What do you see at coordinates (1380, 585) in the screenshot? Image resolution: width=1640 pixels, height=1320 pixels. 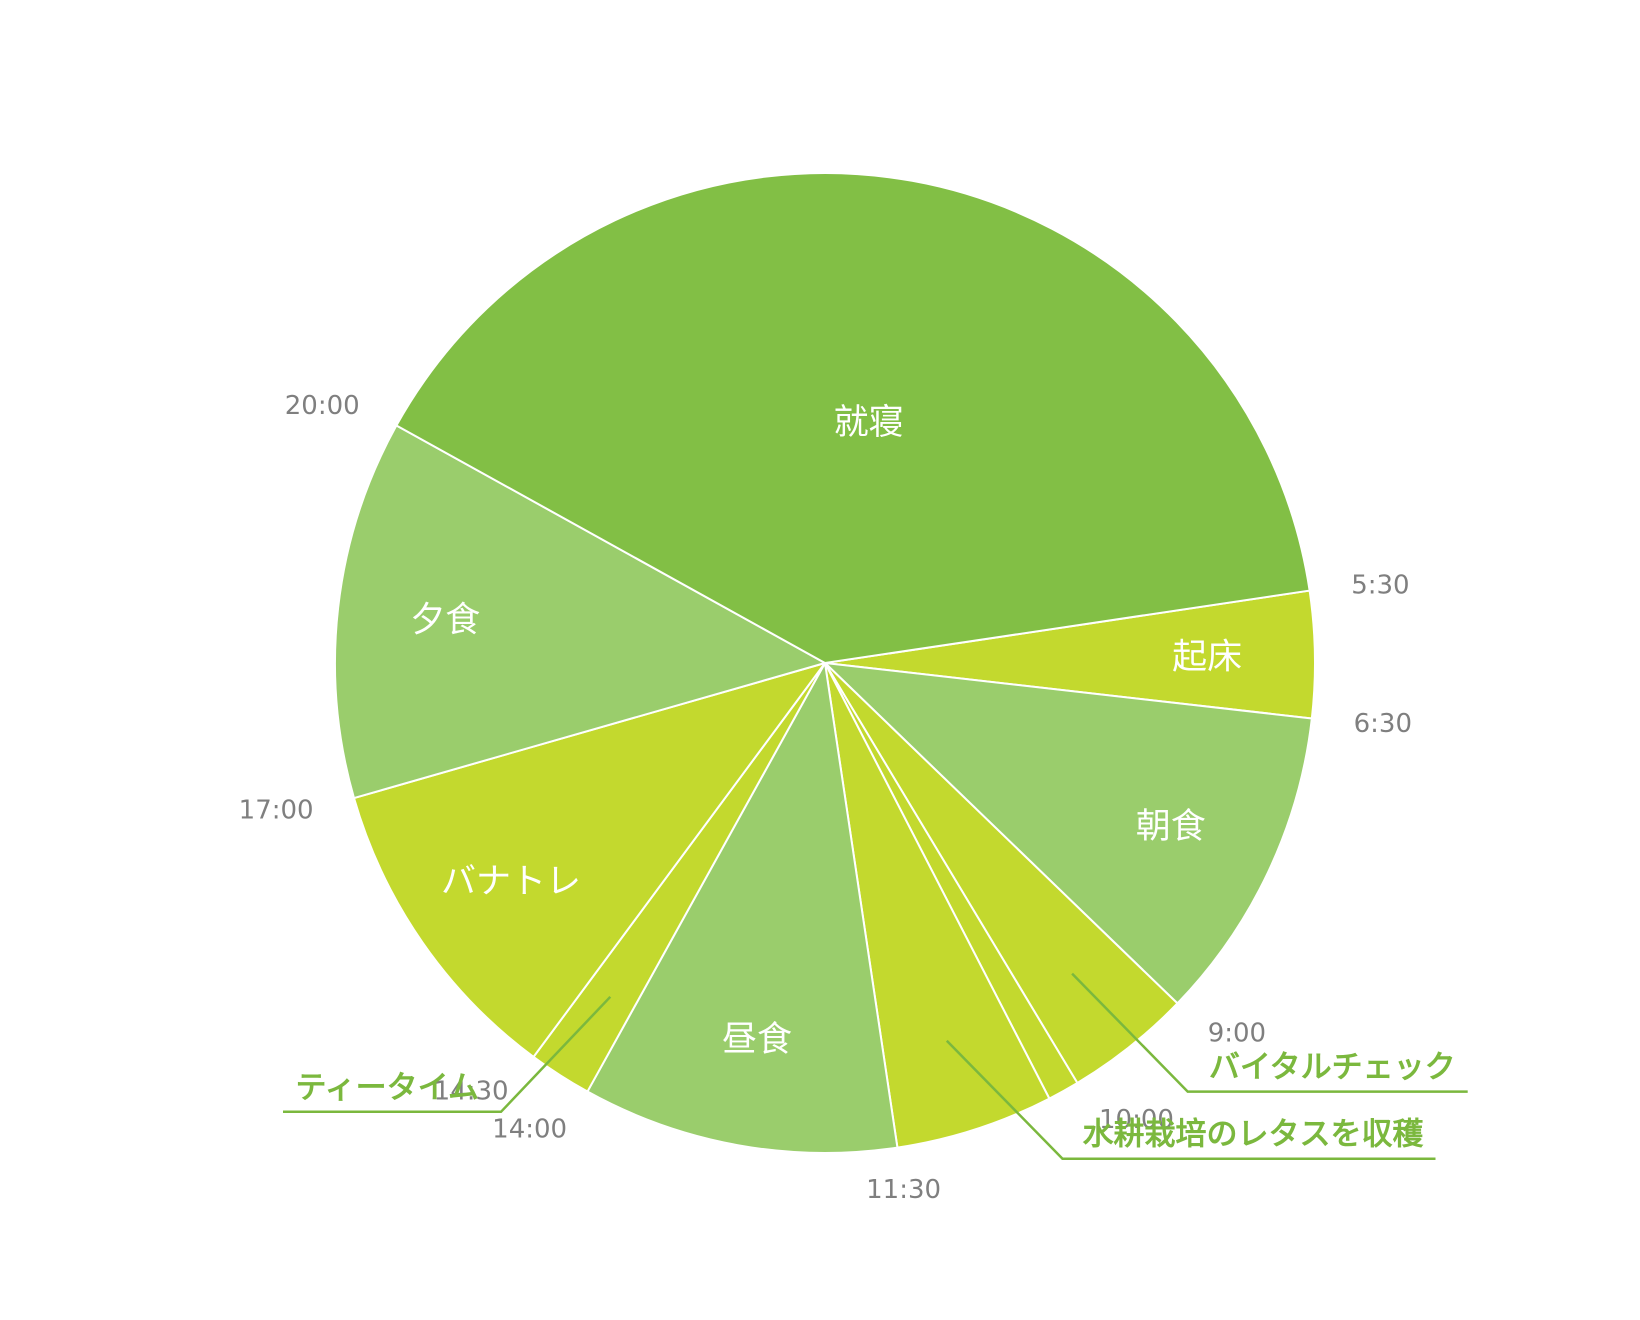 I see `time-label-0: 5:30` at bounding box center [1380, 585].